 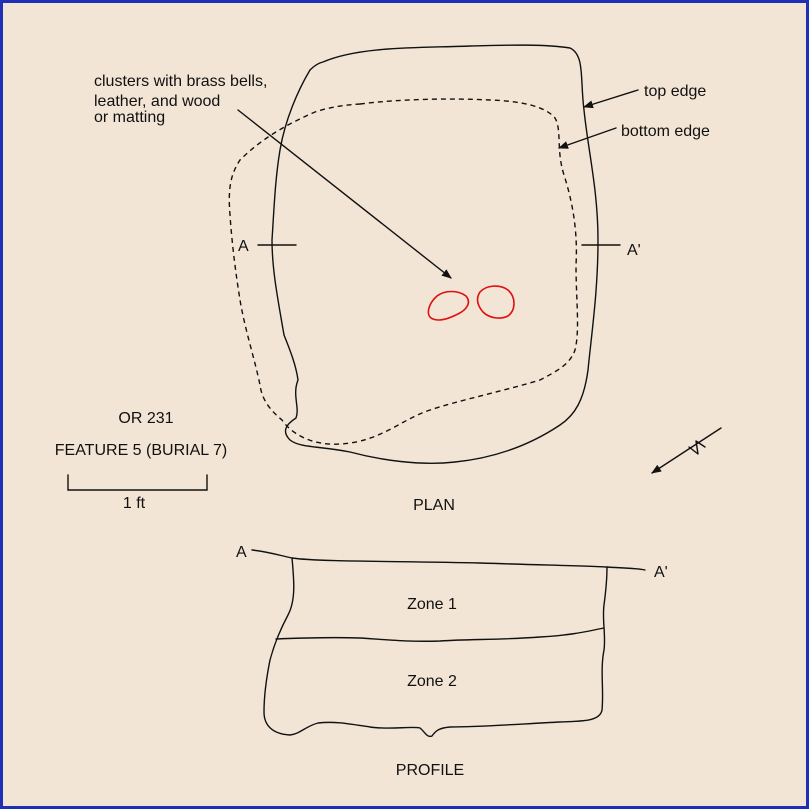 I want to click on plan-section-label-left: A, so click(x=243, y=246).